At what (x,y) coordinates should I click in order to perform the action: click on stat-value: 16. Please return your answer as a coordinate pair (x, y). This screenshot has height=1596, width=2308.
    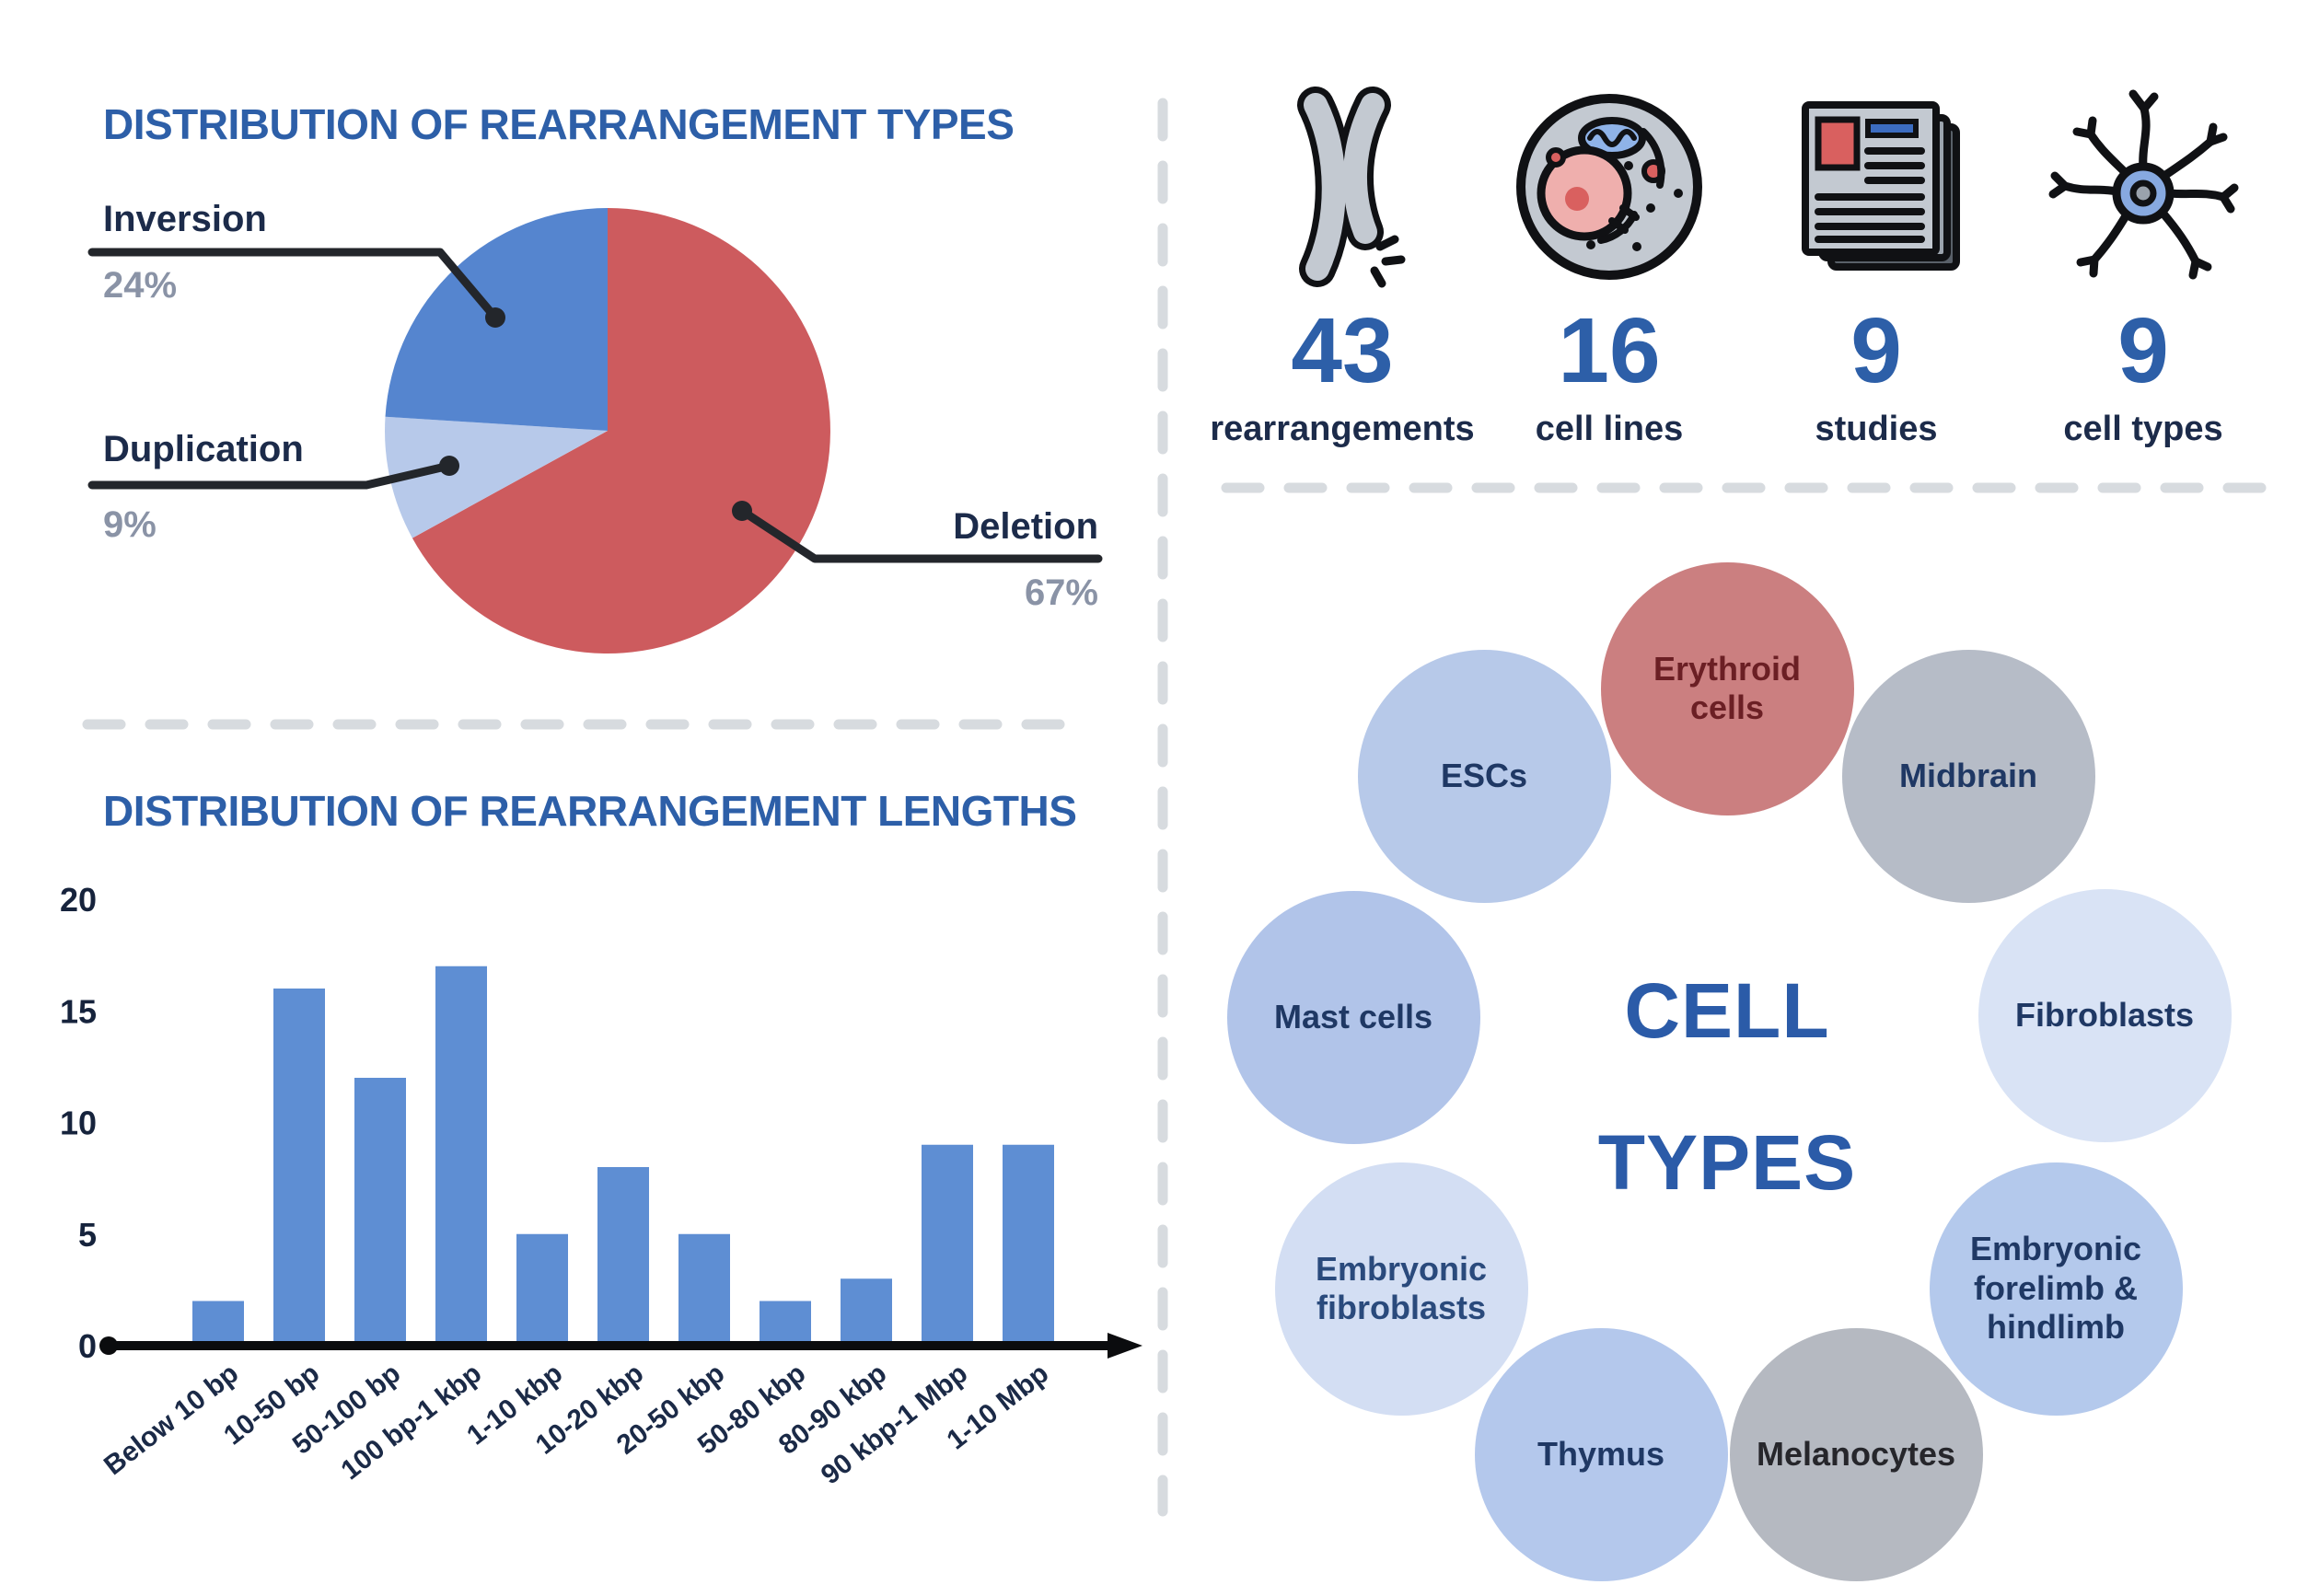
    Looking at the image, I should click on (1609, 351).